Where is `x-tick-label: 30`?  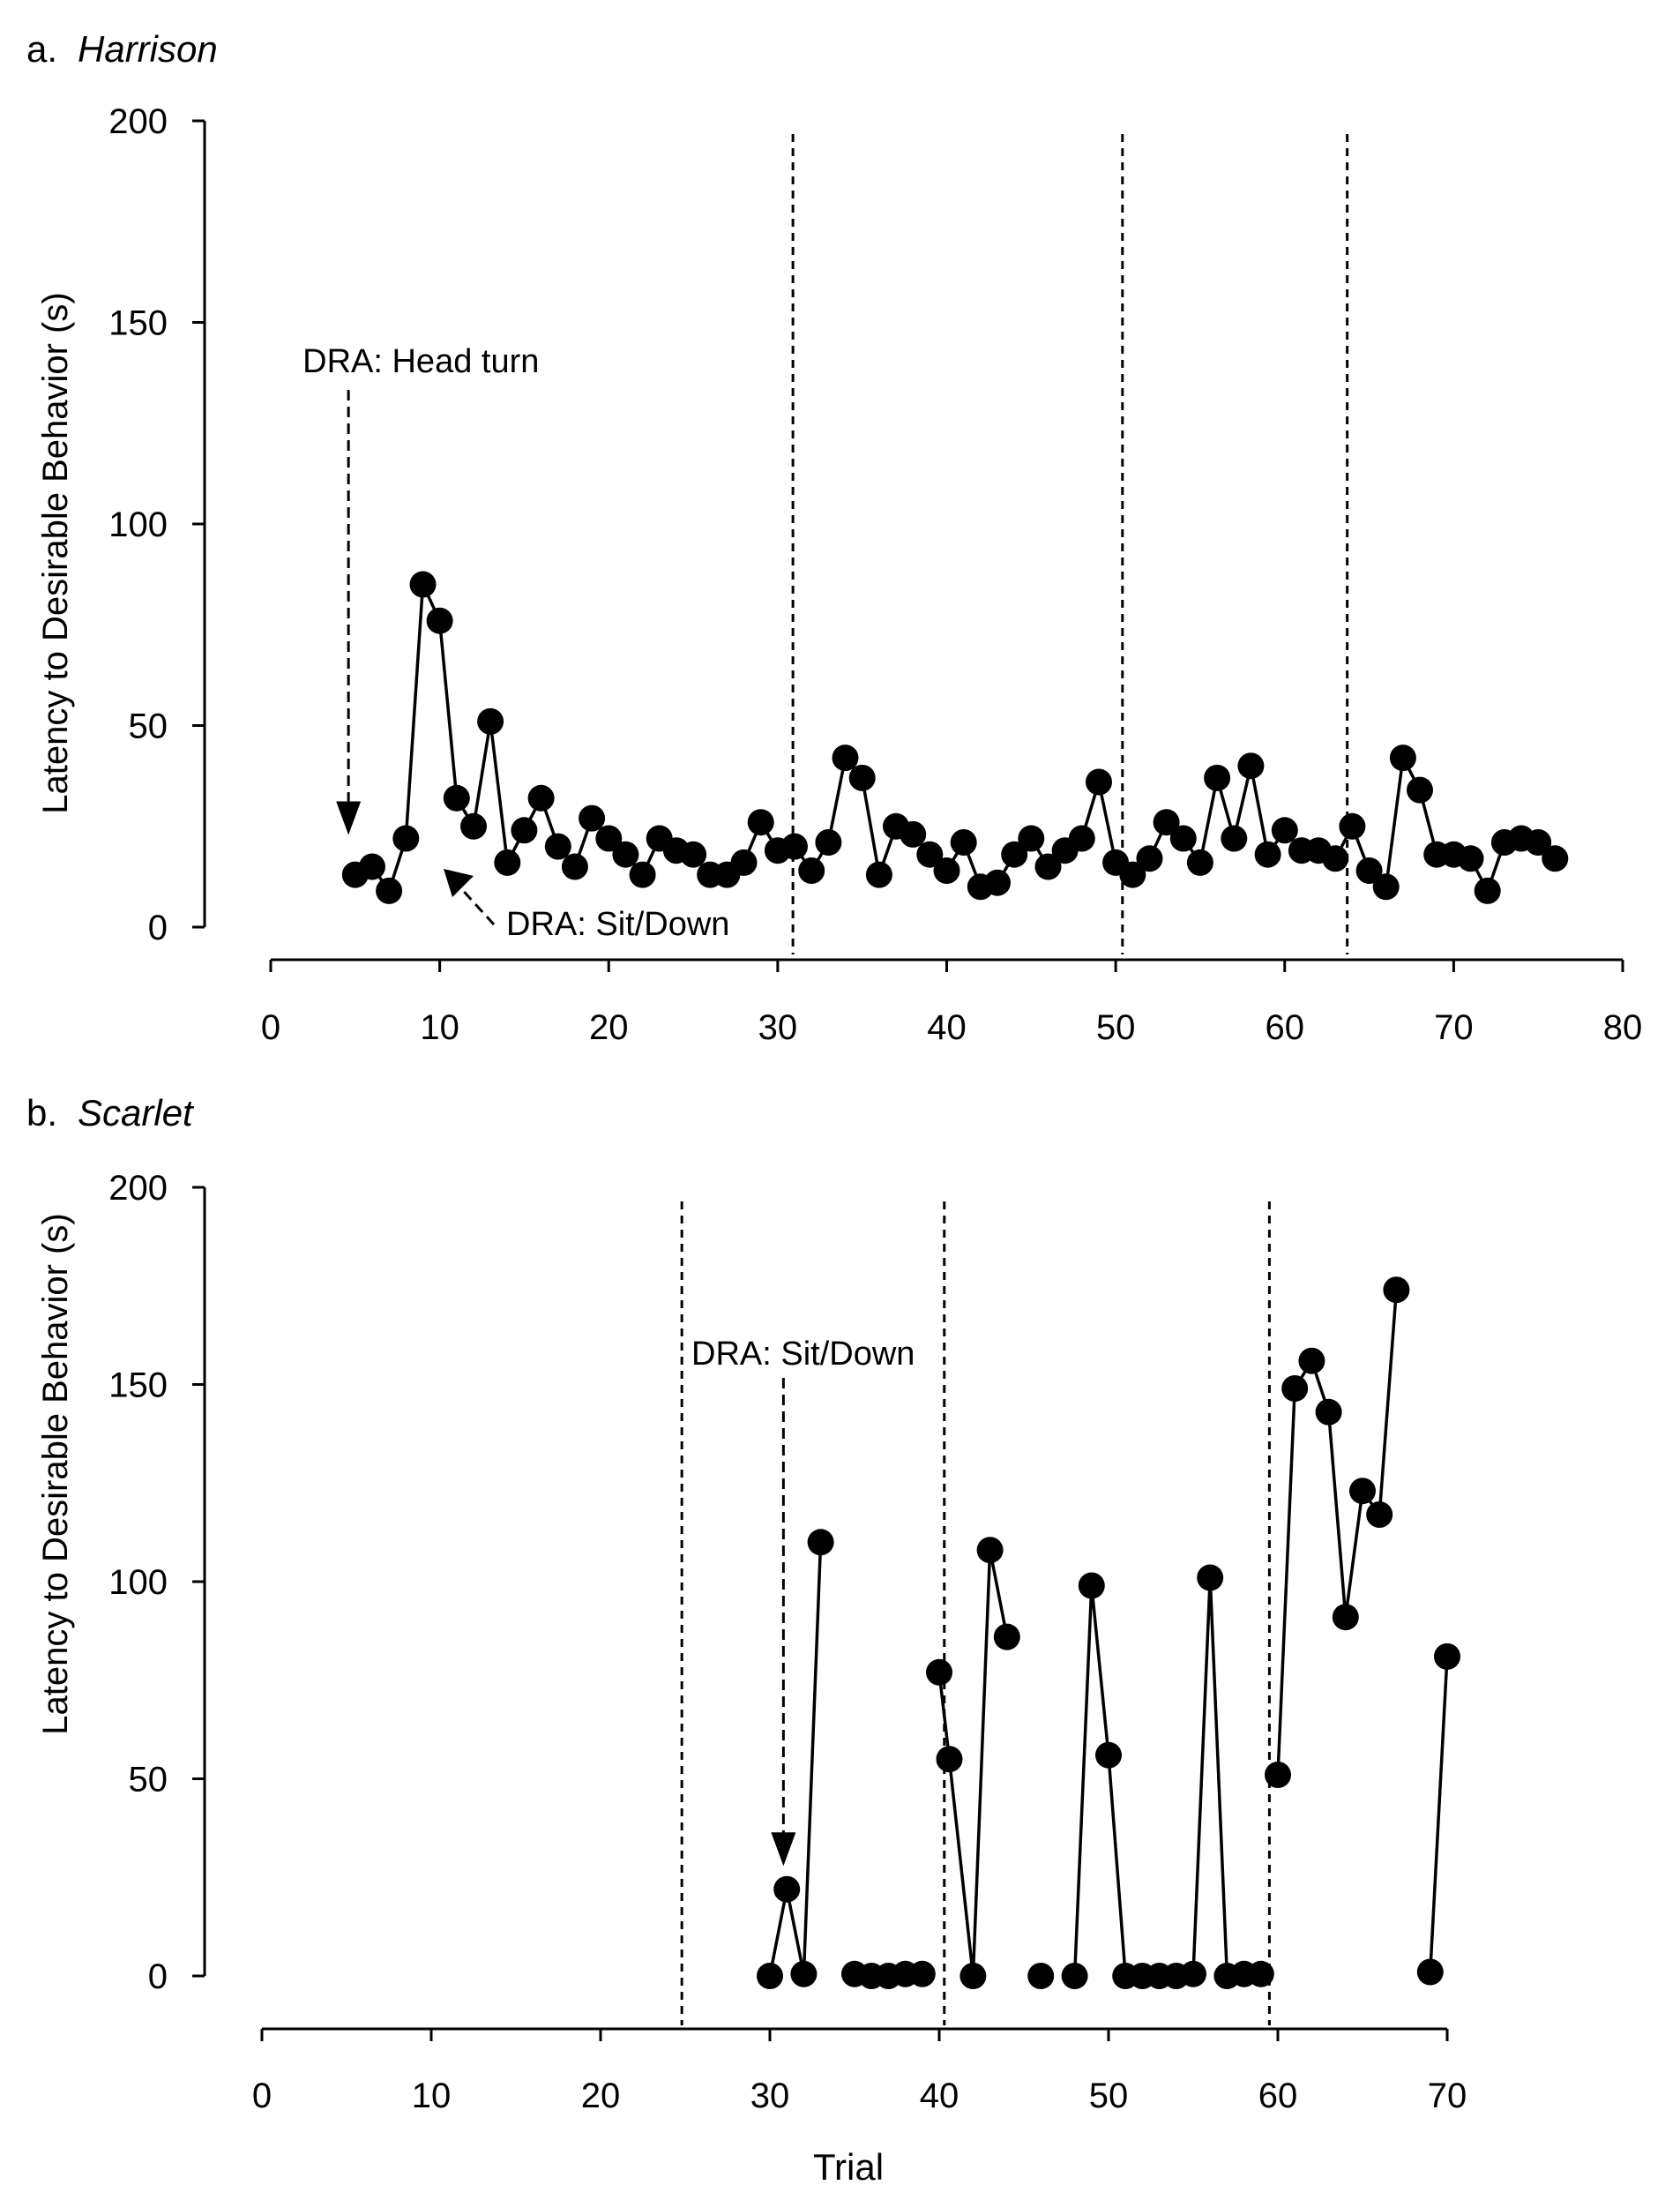 x-tick-label: 30 is located at coordinates (778, 1027).